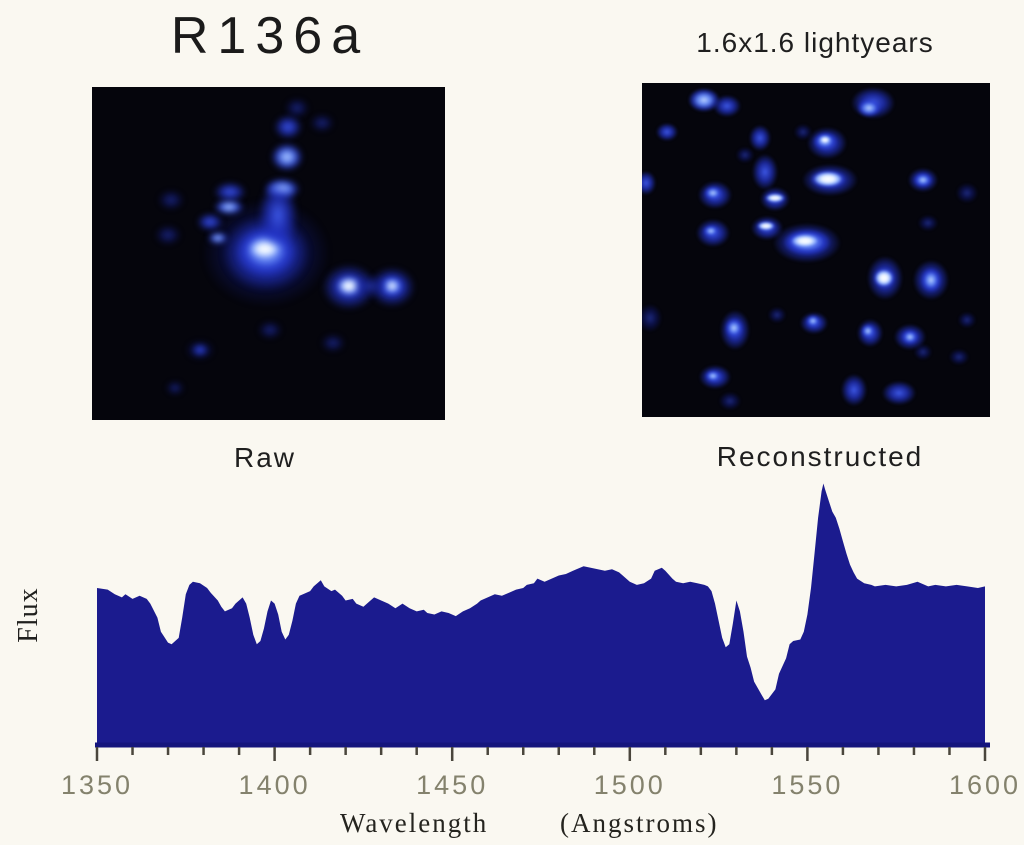  I want to click on x-tick-label: 1500, so click(629, 785).